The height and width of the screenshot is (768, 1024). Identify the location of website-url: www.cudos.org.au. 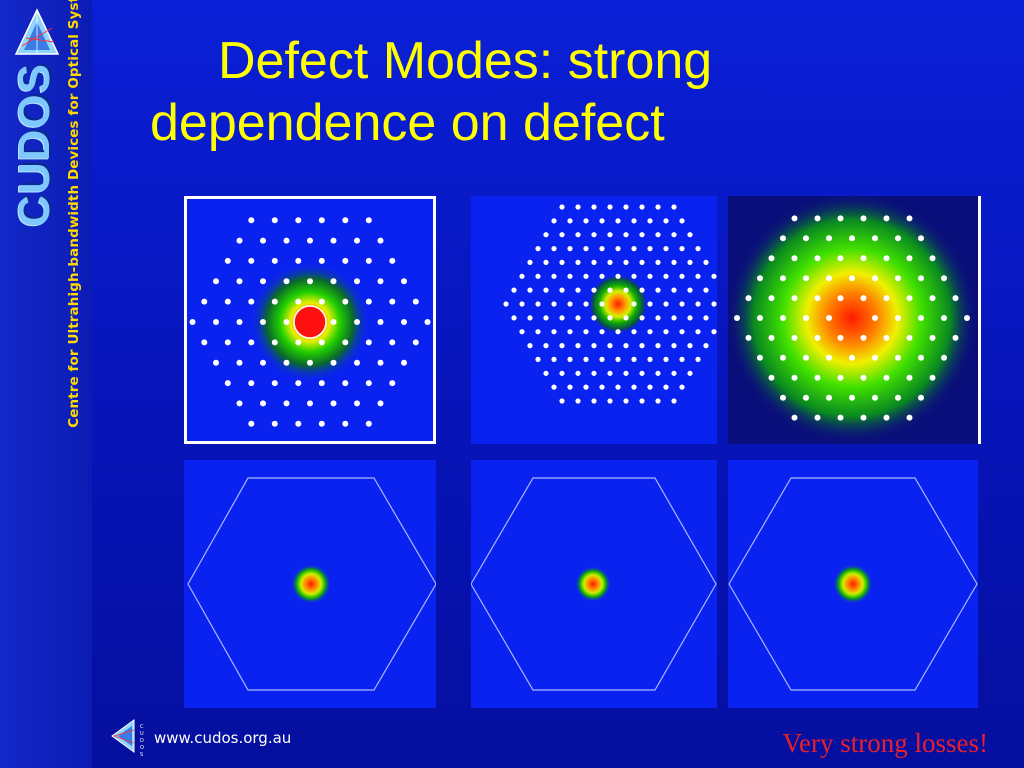
(223, 738).